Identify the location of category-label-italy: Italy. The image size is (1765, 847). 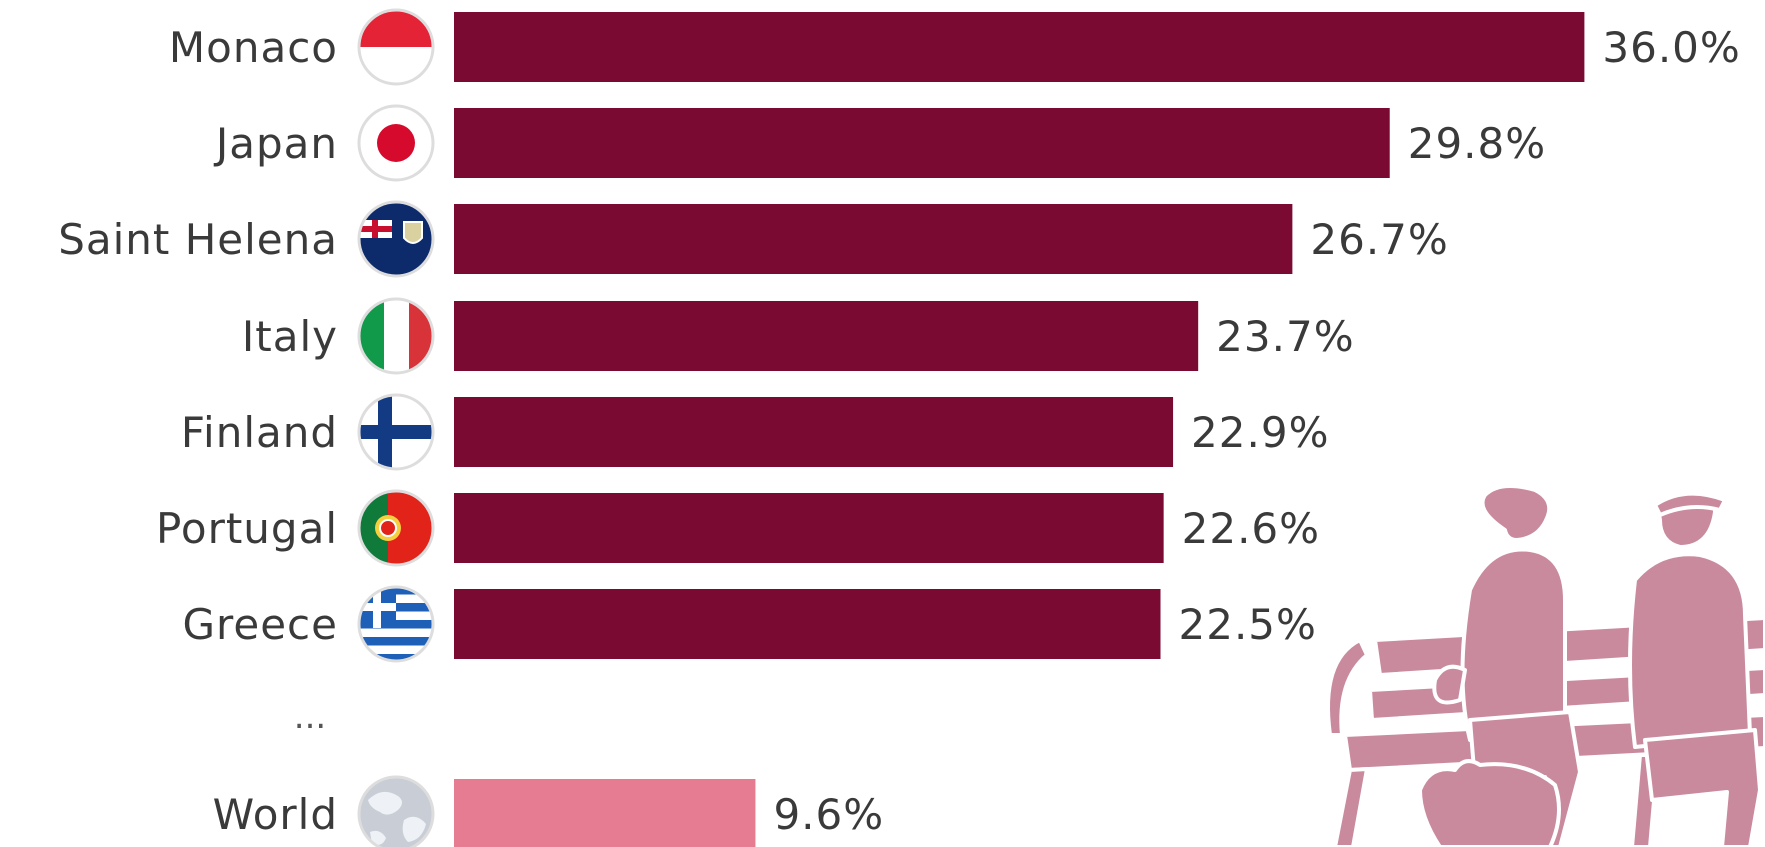
(290, 336).